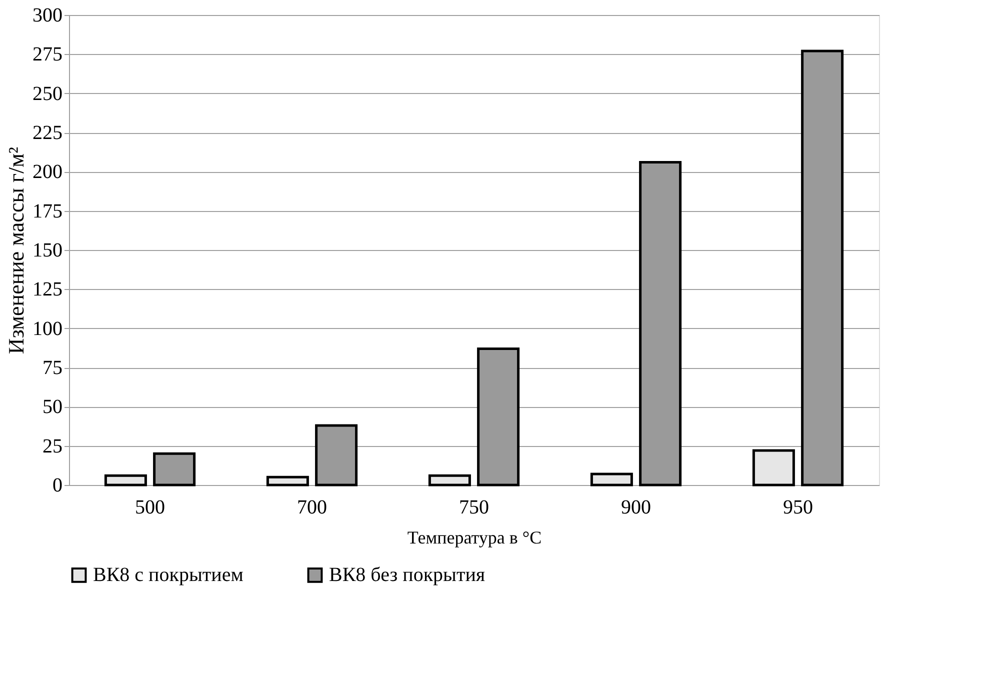 Image resolution: width=988 pixels, height=696 pixels. What do you see at coordinates (474, 507) in the screenshot?
I see `x-tick-label: 750` at bounding box center [474, 507].